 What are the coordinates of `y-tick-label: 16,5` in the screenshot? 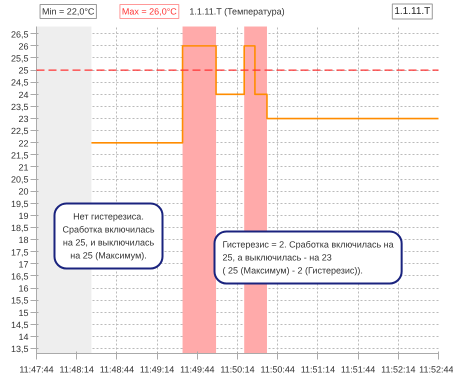 It's located at (19, 276).